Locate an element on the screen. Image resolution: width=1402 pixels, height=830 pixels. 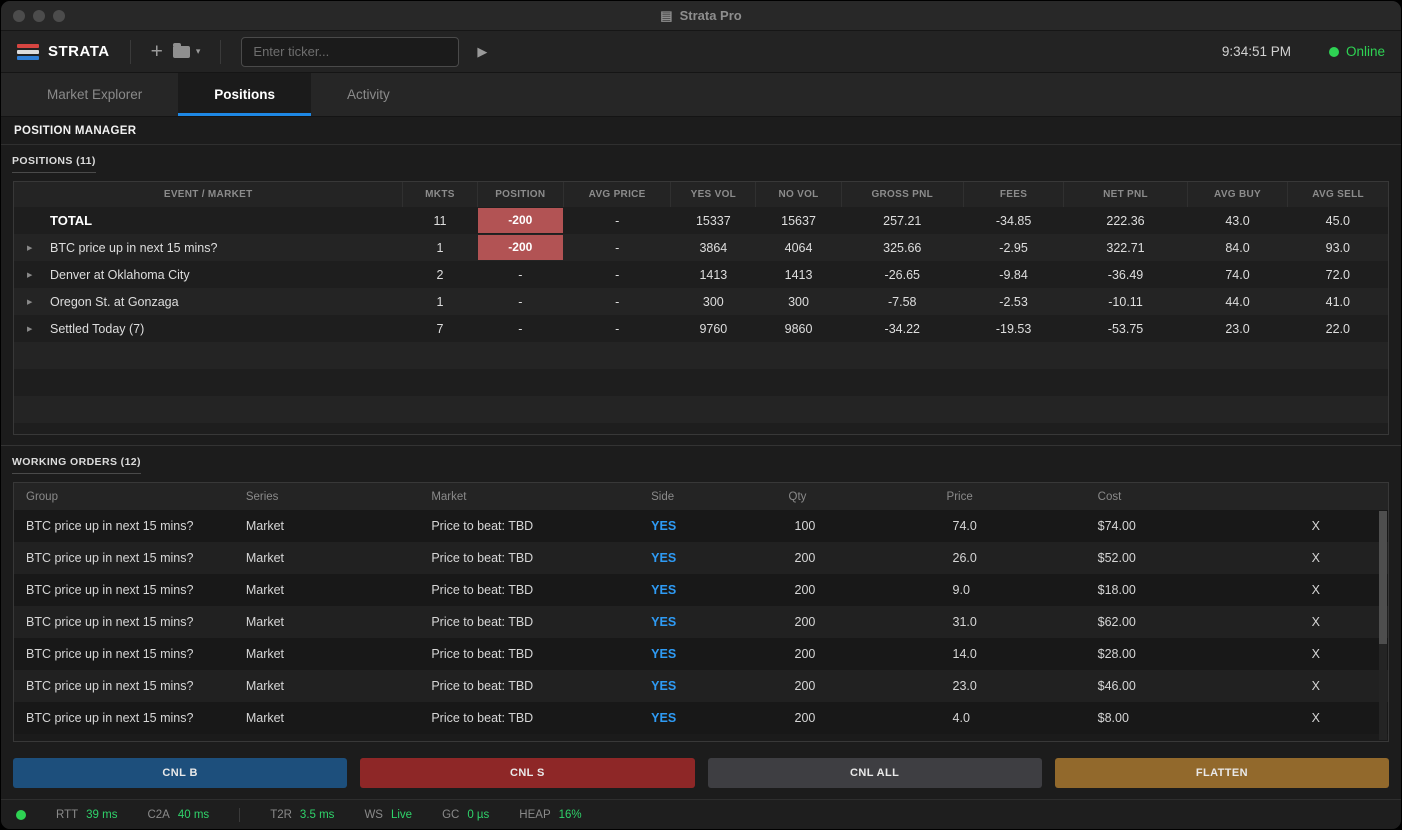
orders-scrollbar is located at coordinates (1383, 625).